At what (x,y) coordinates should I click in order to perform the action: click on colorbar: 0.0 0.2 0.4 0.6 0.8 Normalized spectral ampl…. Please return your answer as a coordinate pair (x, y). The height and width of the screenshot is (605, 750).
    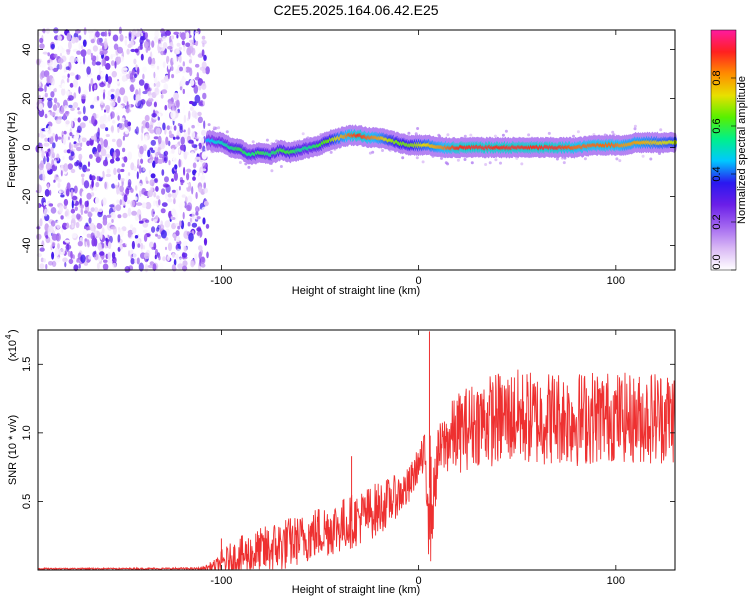
    Looking at the image, I should click on (729, 150).